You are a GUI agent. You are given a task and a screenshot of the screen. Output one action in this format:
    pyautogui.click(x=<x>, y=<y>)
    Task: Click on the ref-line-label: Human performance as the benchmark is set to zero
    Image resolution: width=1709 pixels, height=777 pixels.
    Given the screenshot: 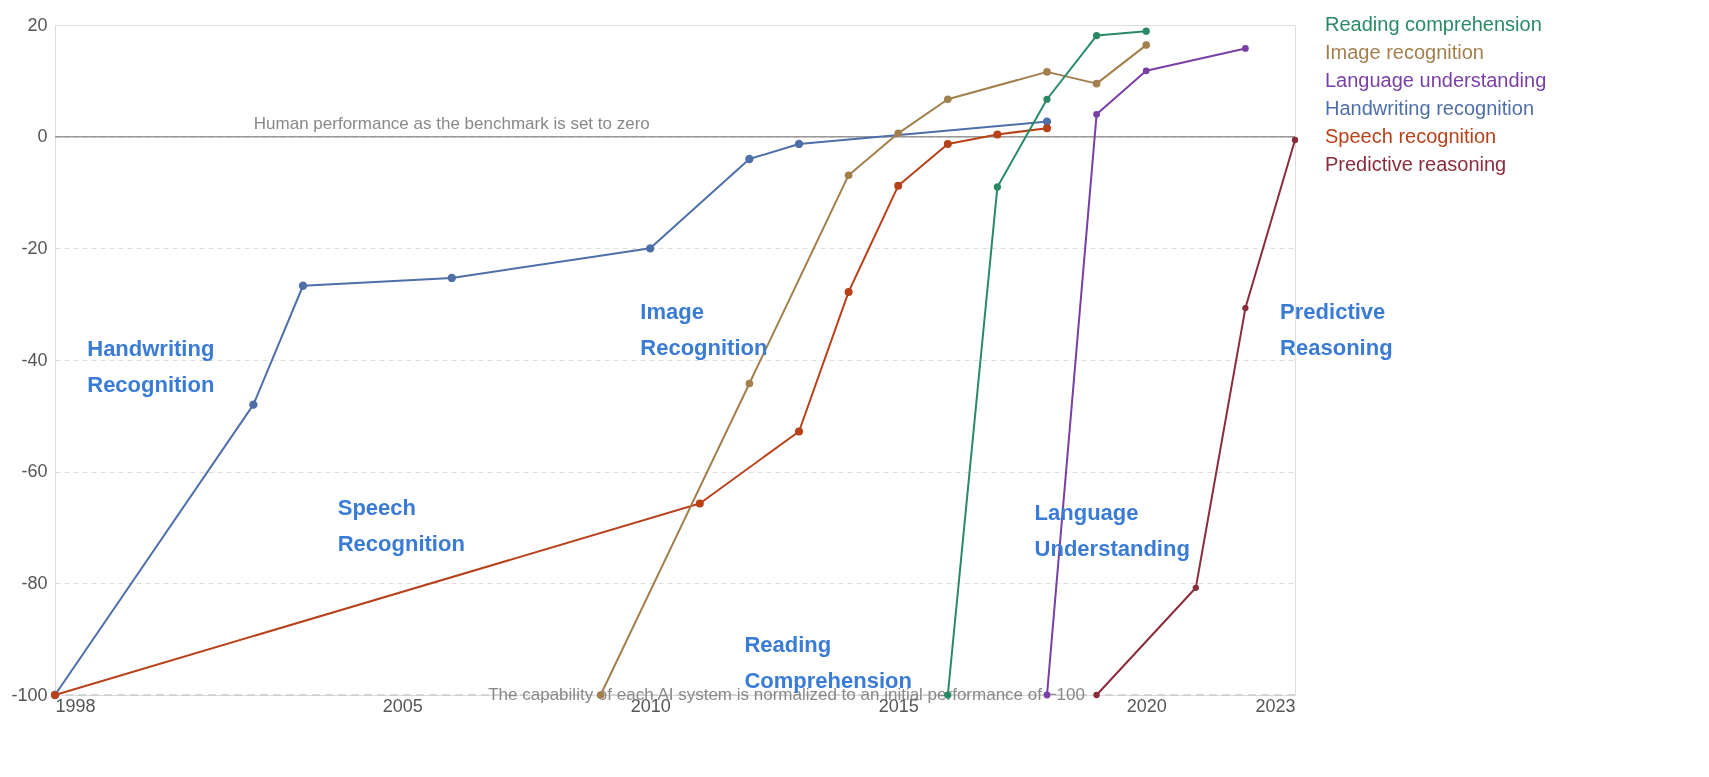 What is the action you would take?
    pyautogui.click(x=451, y=123)
    